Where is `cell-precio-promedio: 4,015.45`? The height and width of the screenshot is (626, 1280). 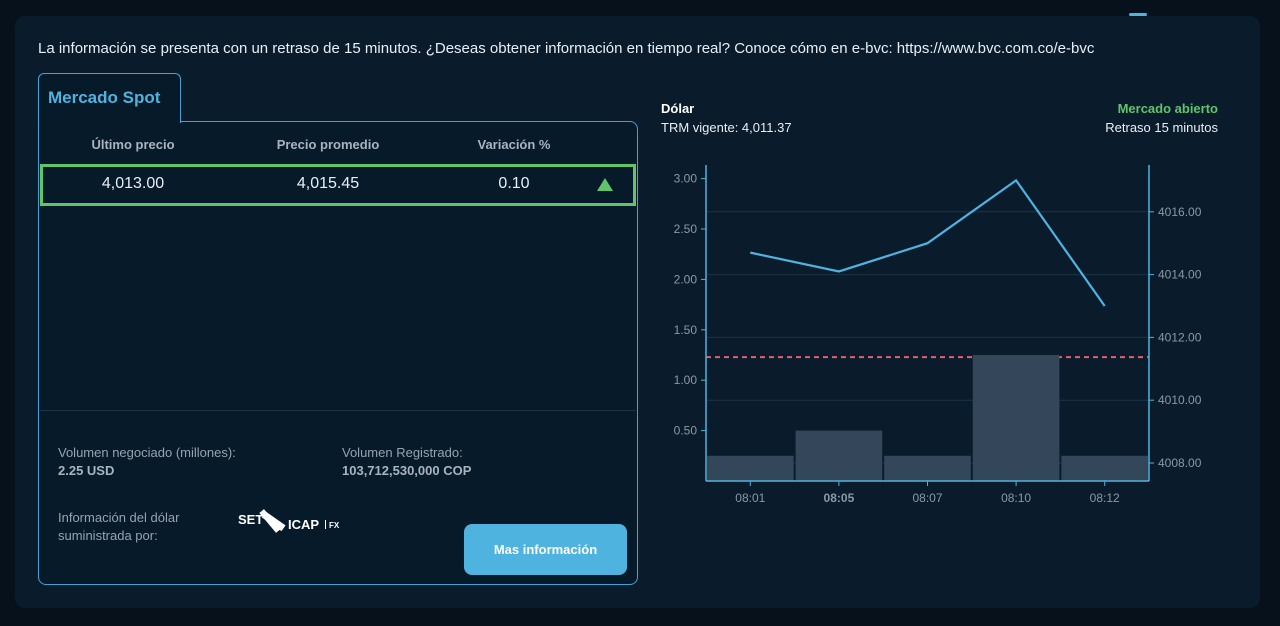 cell-precio-promedio: 4,015.45 is located at coordinates (328, 183).